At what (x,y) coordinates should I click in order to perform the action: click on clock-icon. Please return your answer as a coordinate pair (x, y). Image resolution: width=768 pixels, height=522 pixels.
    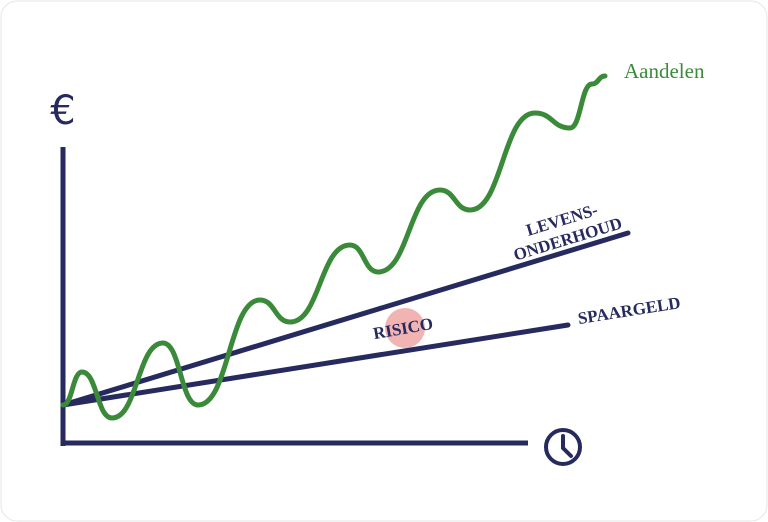
    Looking at the image, I should click on (563, 447).